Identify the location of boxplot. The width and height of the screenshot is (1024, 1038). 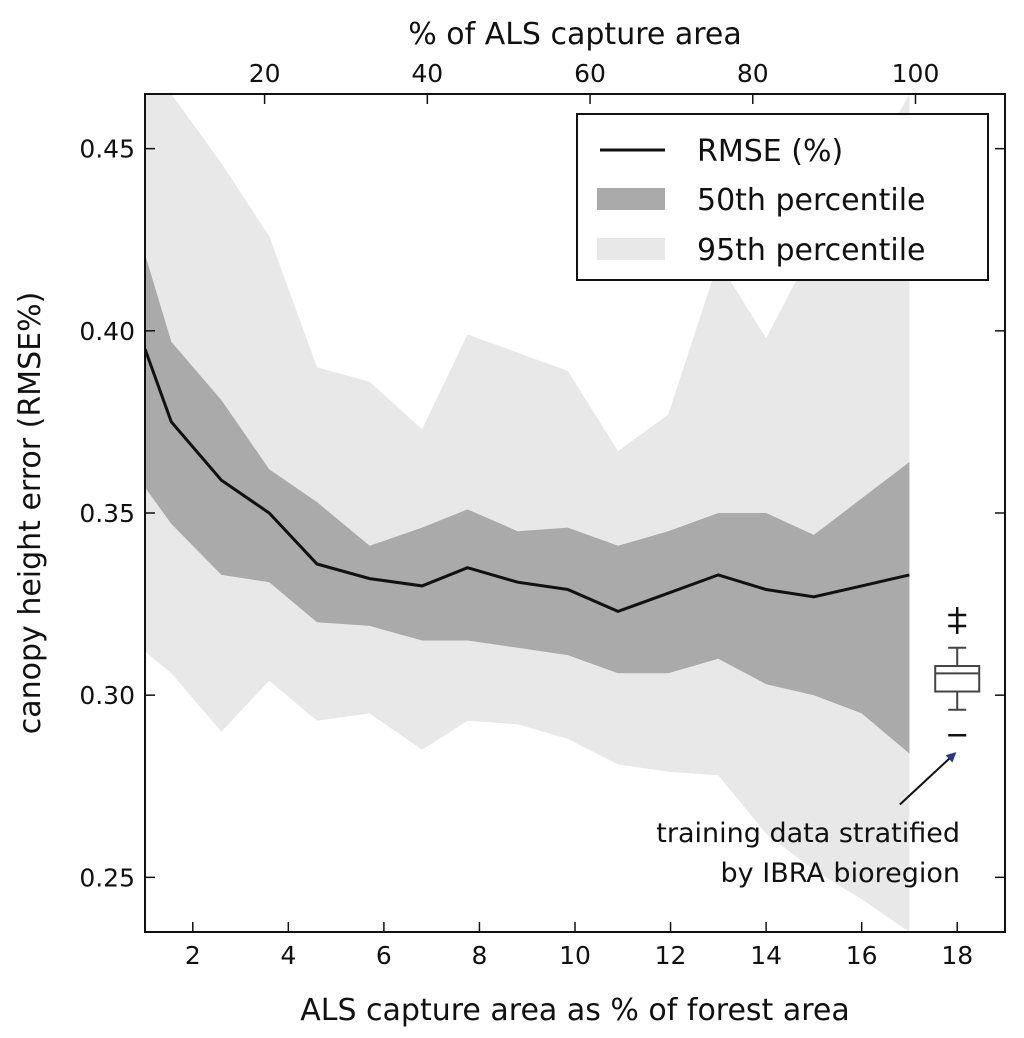
(957, 672).